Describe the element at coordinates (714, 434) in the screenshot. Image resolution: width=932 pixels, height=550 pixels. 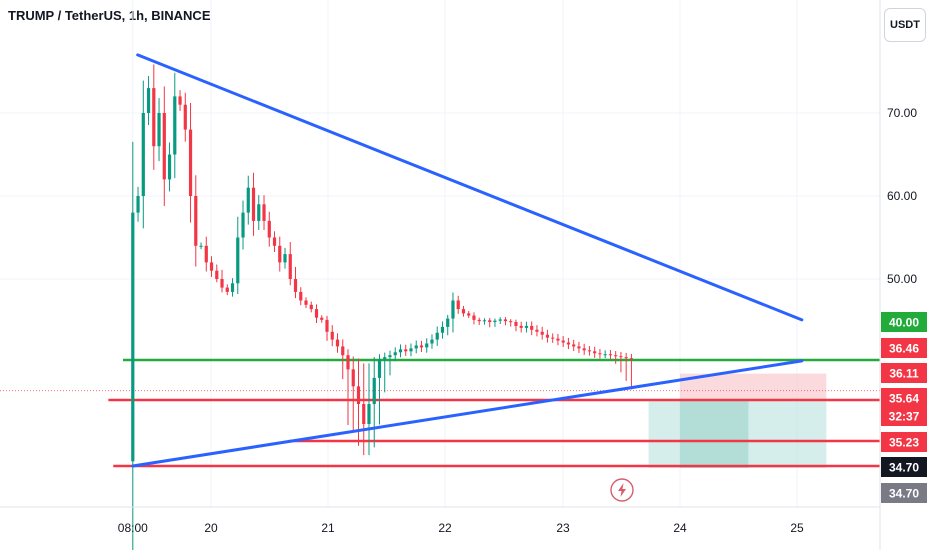
I see `target-zone-filled` at that location.